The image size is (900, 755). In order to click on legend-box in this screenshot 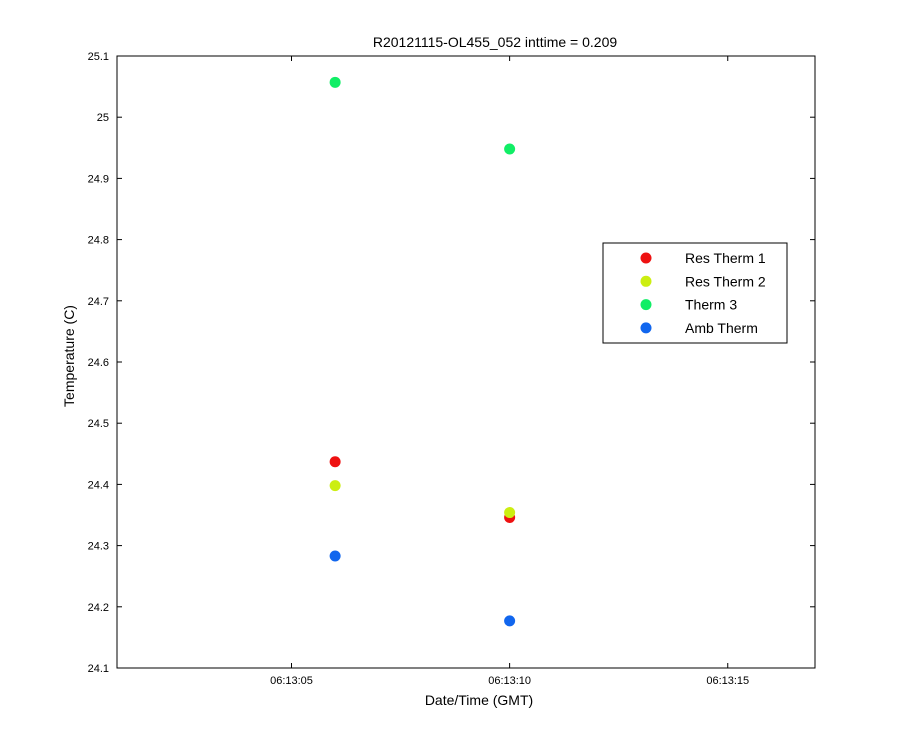, I will do `click(695, 293)`.